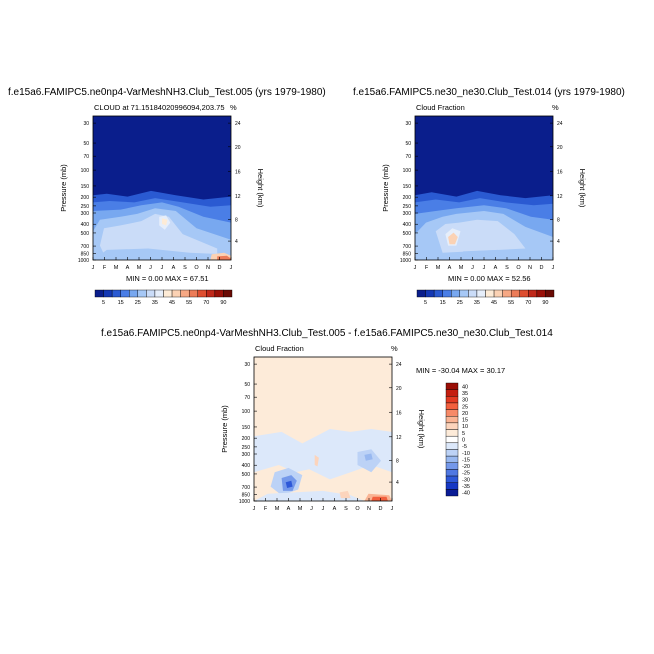 Image resolution: width=654 pixels, height=654 pixels. I want to click on panel3-y-tick-label: 1000, so click(244, 502).